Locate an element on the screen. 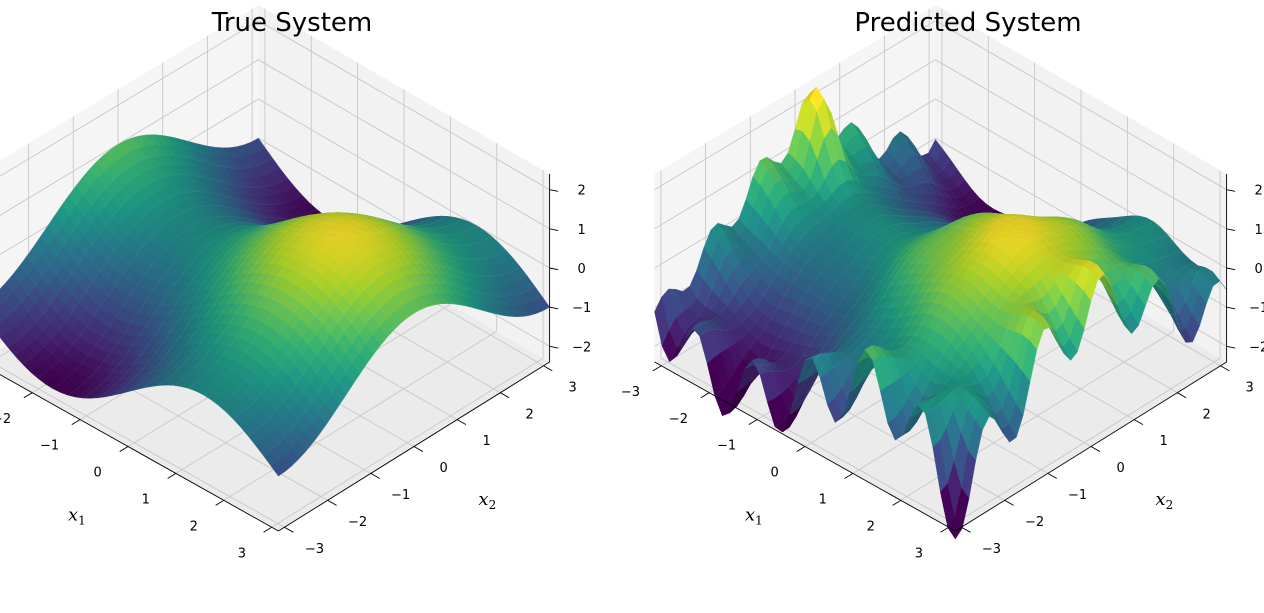 This screenshot has height=613, width=1264. x-axis-line is located at coordinates (139, 453).